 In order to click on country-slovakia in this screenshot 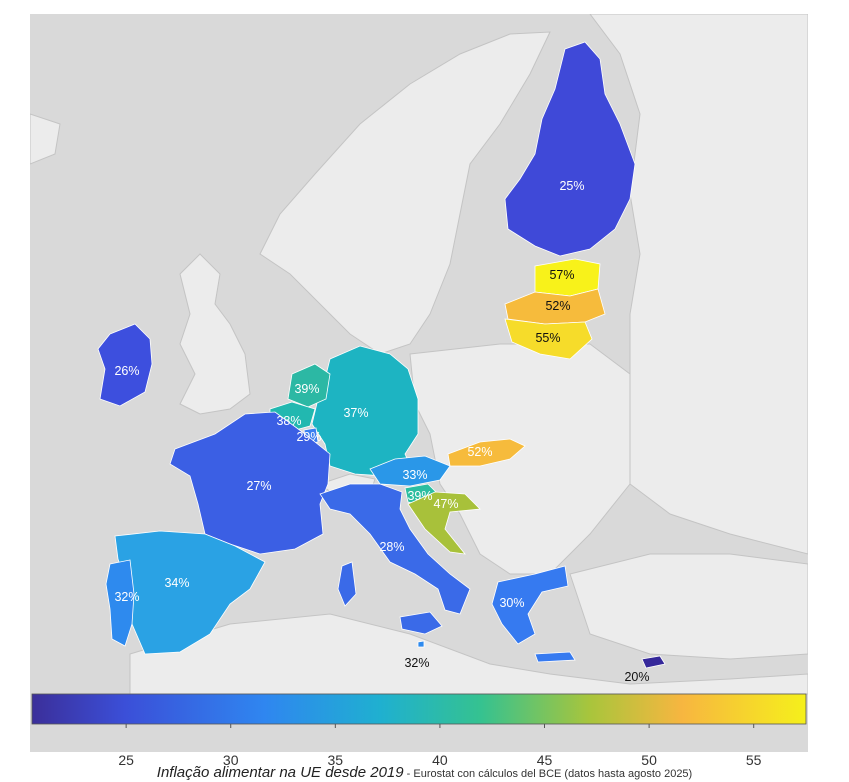, I will do `click(486, 452)`.